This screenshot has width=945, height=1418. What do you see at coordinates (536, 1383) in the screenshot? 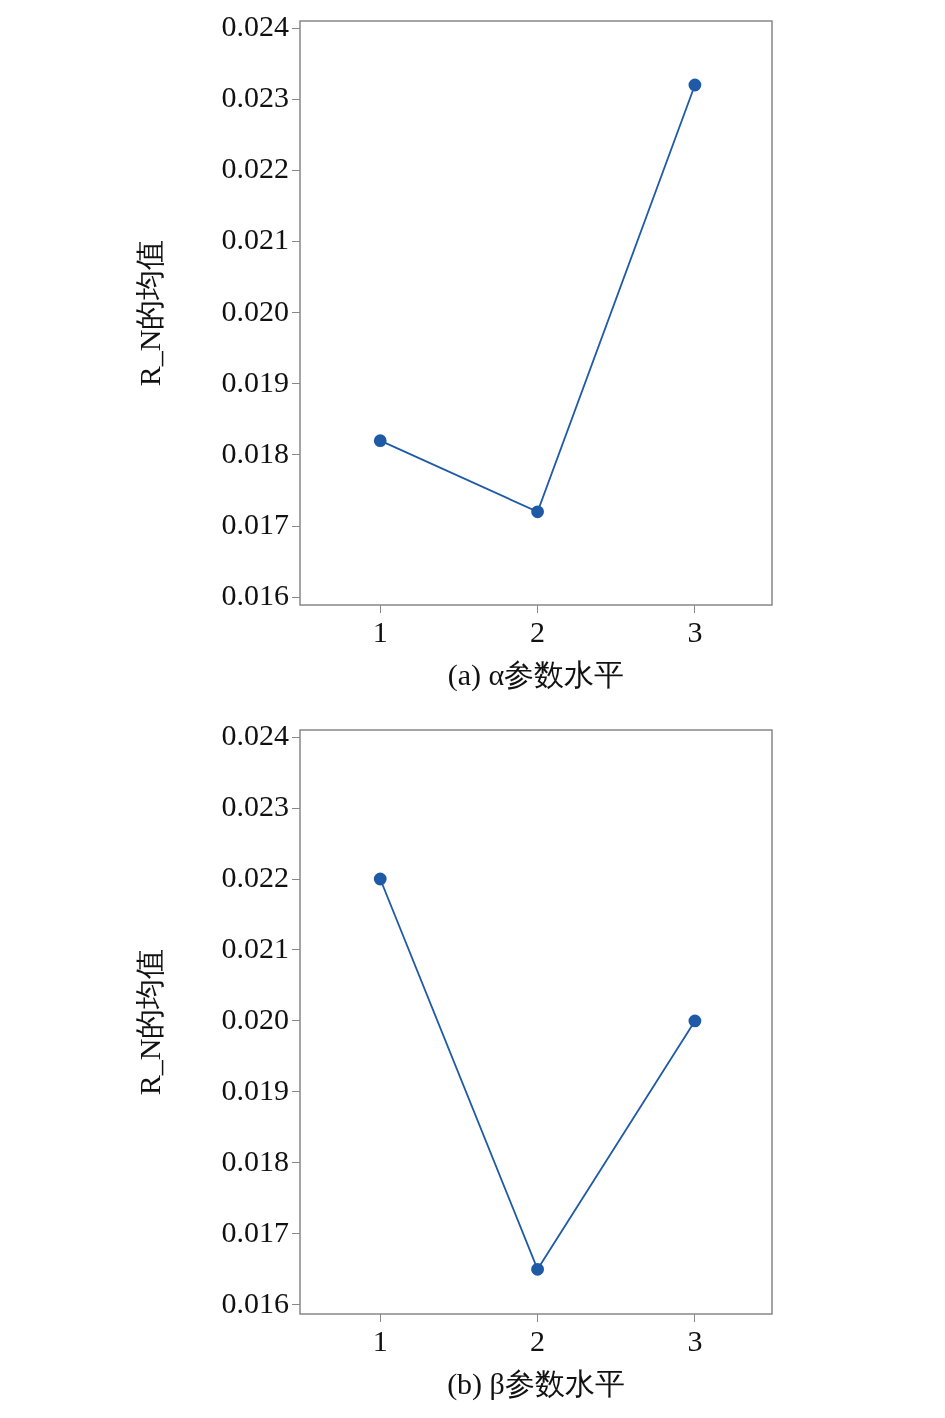
I see `x-axis-title: (b) β参数水平` at bounding box center [536, 1383].